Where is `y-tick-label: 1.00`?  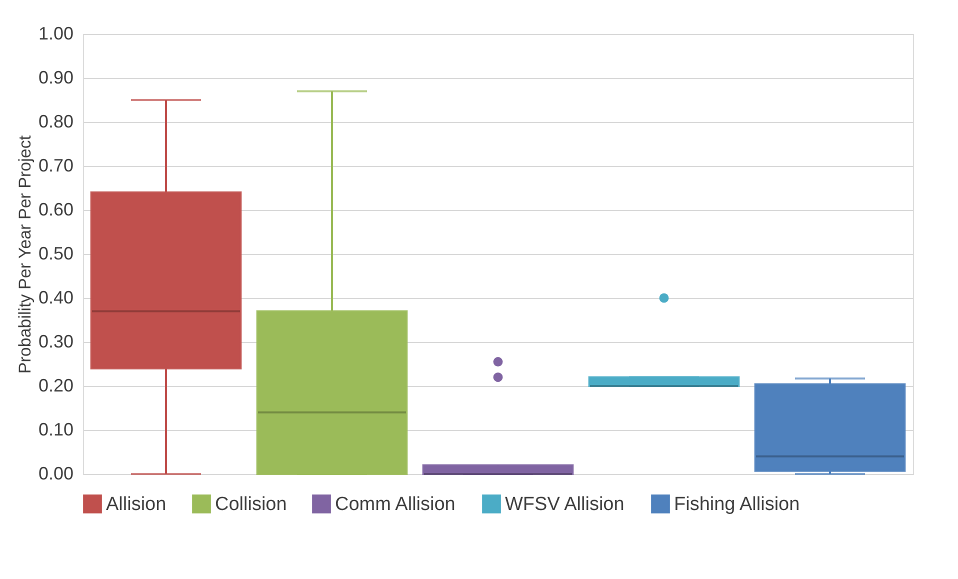 y-tick-label: 1.00 is located at coordinates (56, 34).